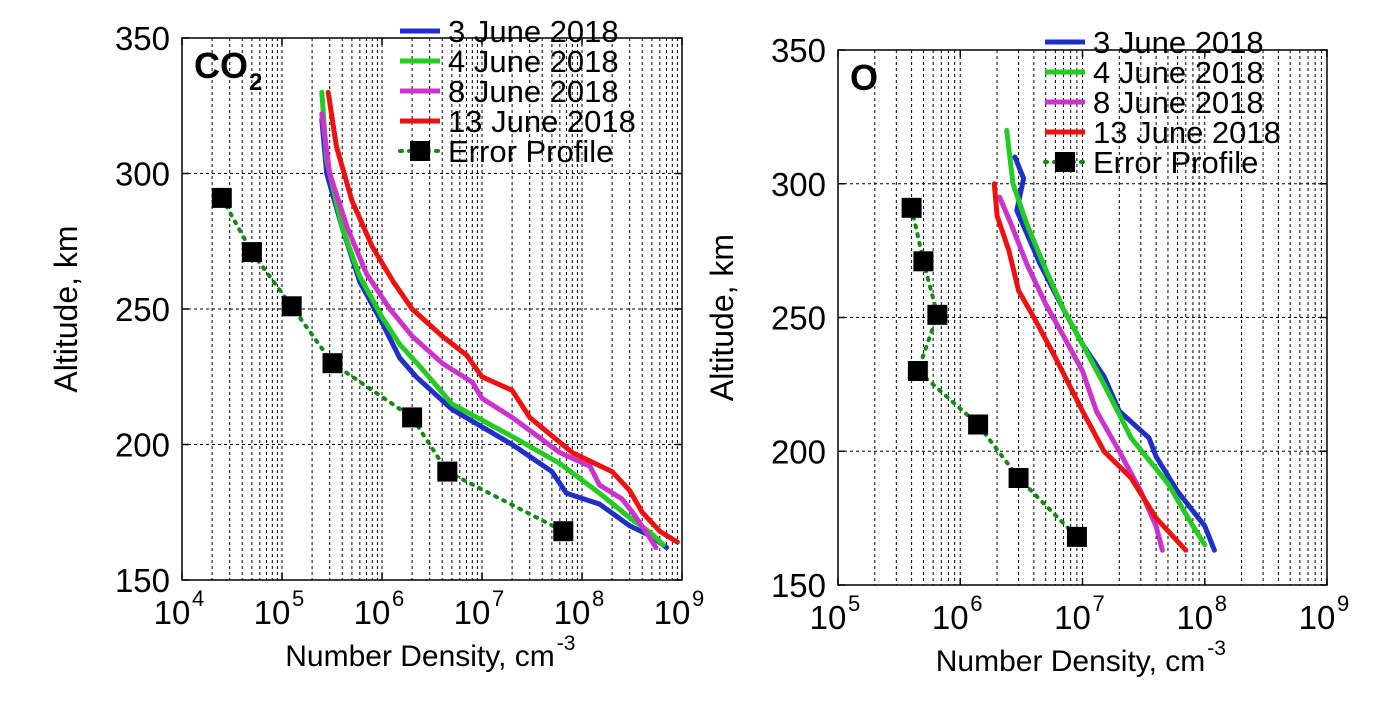  What do you see at coordinates (864, 77) in the screenshot?
I see `panel-label: O` at bounding box center [864, 77].